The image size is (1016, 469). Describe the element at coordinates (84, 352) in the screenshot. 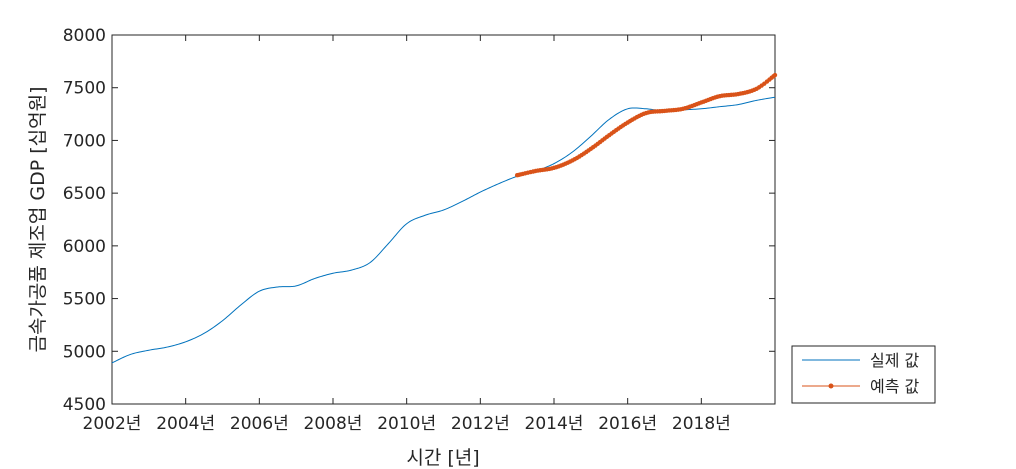

I see `y-tick-label: 5000` at that location.